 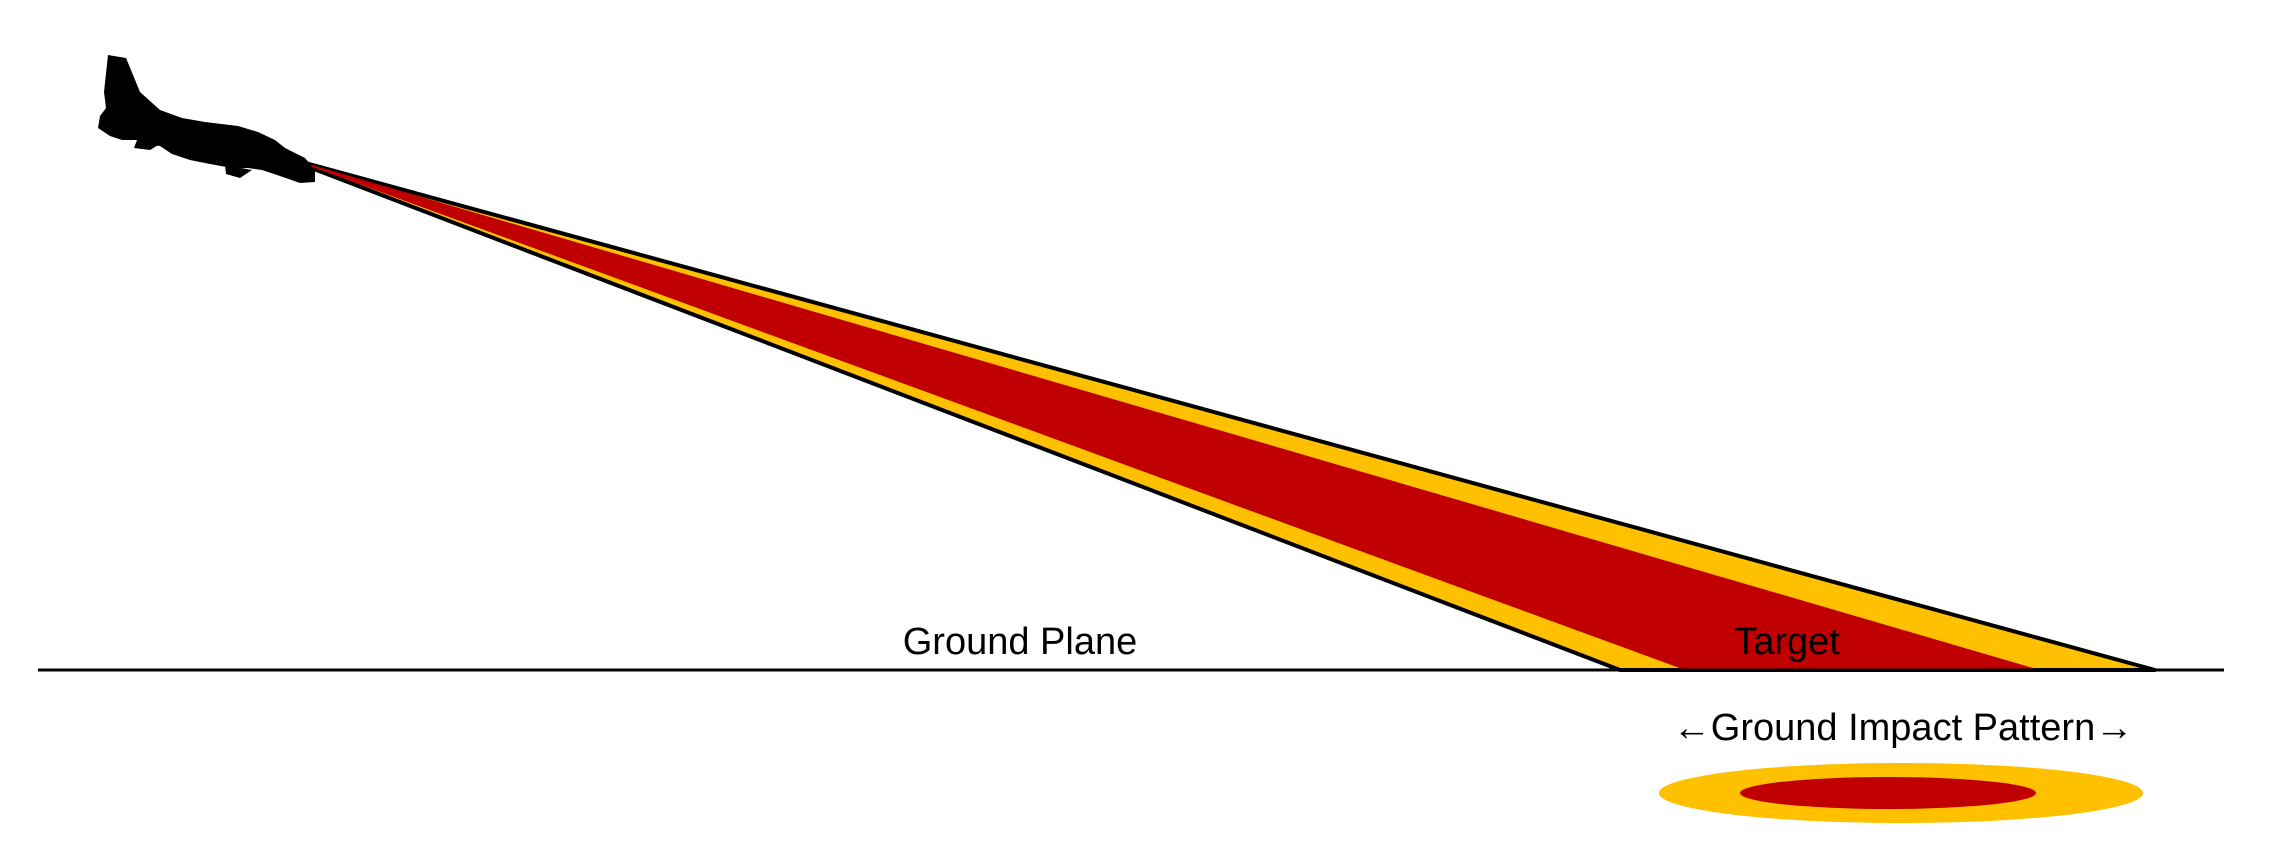 I want to click on fighter-jet-icon, so click(x=206, y=119).